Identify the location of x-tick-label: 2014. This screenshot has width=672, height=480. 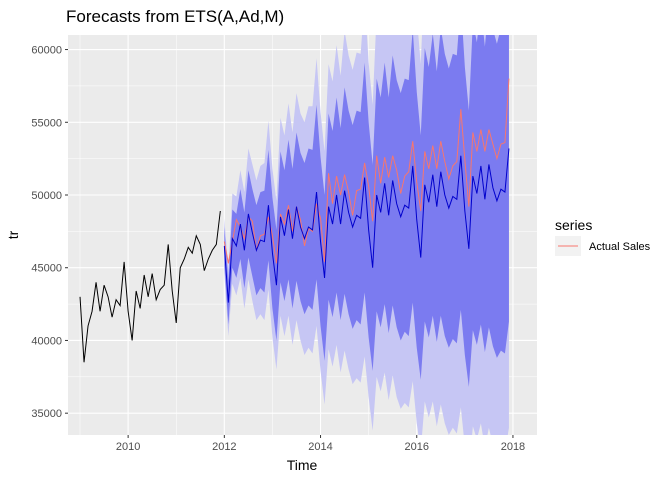
(320, 447).